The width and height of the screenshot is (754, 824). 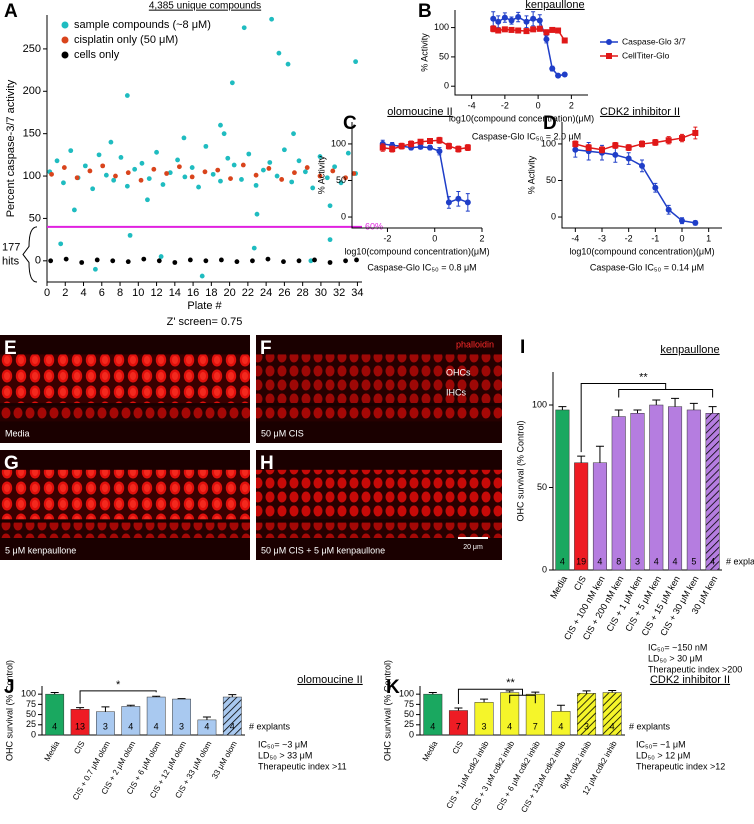 What do you see at coordinates (677, 647) in the screenshot?
I see `note: IC₅₀= ~150 nM` at bounding box center [677, 647].